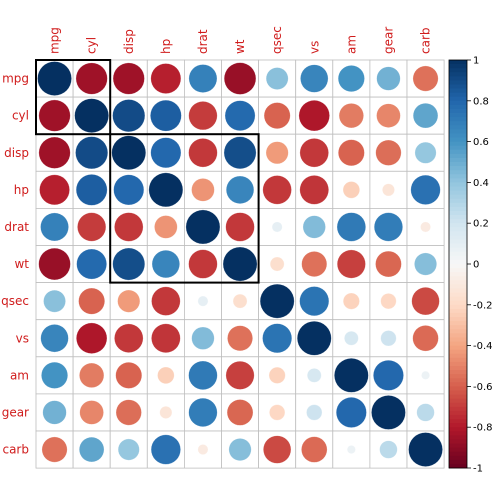  What do you see at coordinates (483, 387) in the screenshot?
I see `colorbar-tick-label: -0.6` at bounding box center [483, 387].